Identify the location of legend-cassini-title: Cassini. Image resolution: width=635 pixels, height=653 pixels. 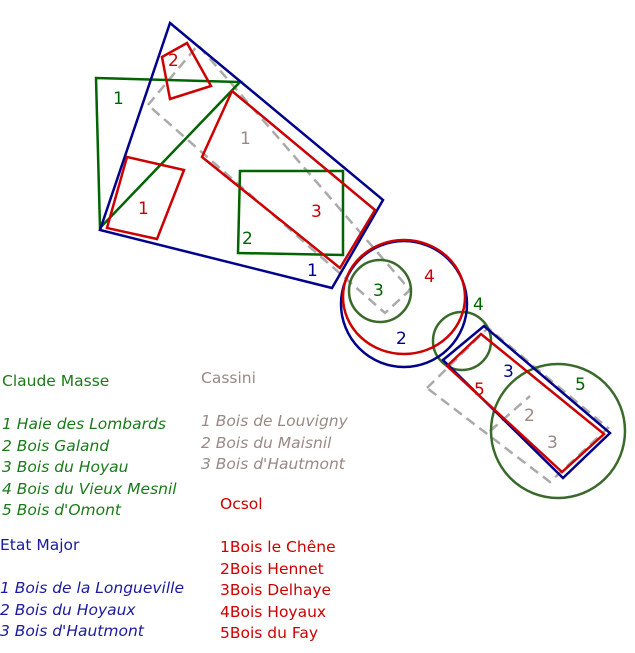
(228, 378).